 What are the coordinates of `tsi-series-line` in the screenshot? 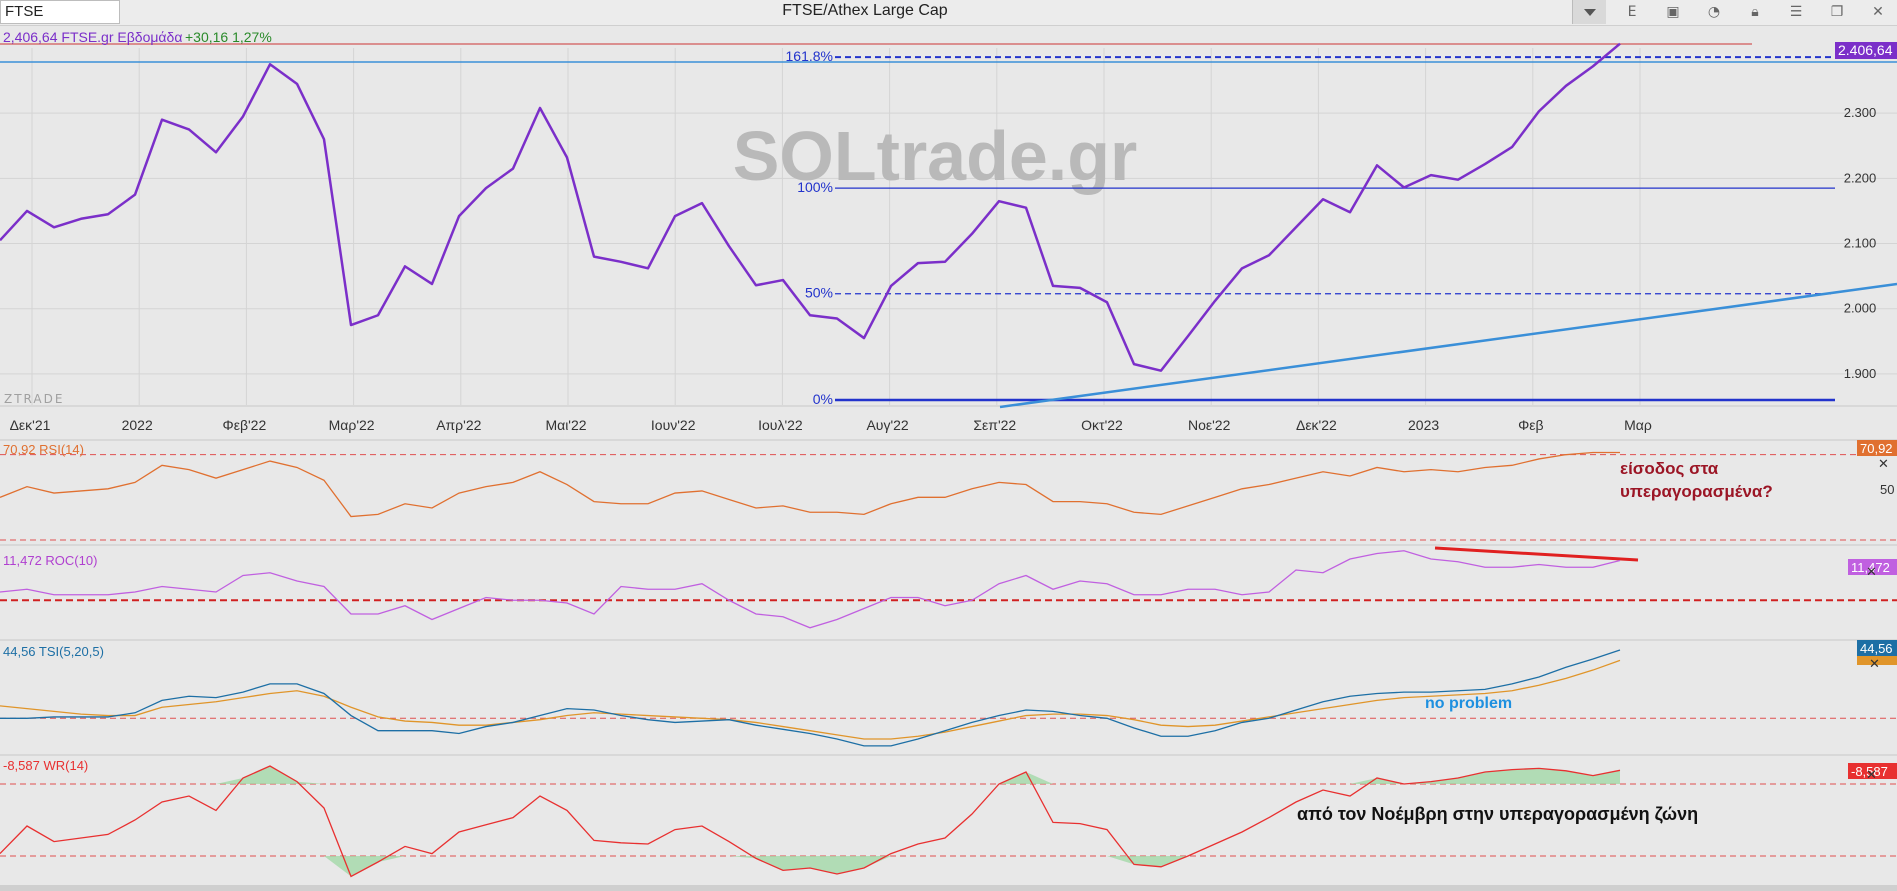 It's located at (810, 698).